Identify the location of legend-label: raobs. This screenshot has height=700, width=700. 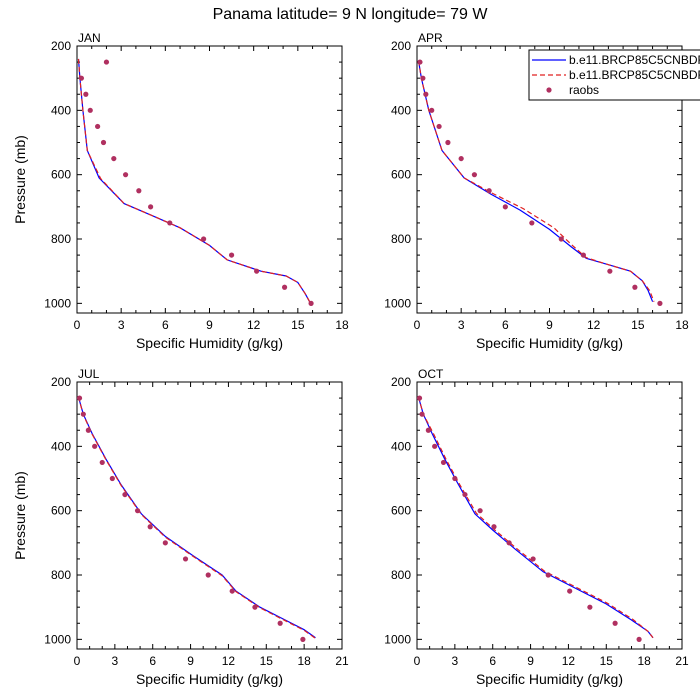
(584, 90).